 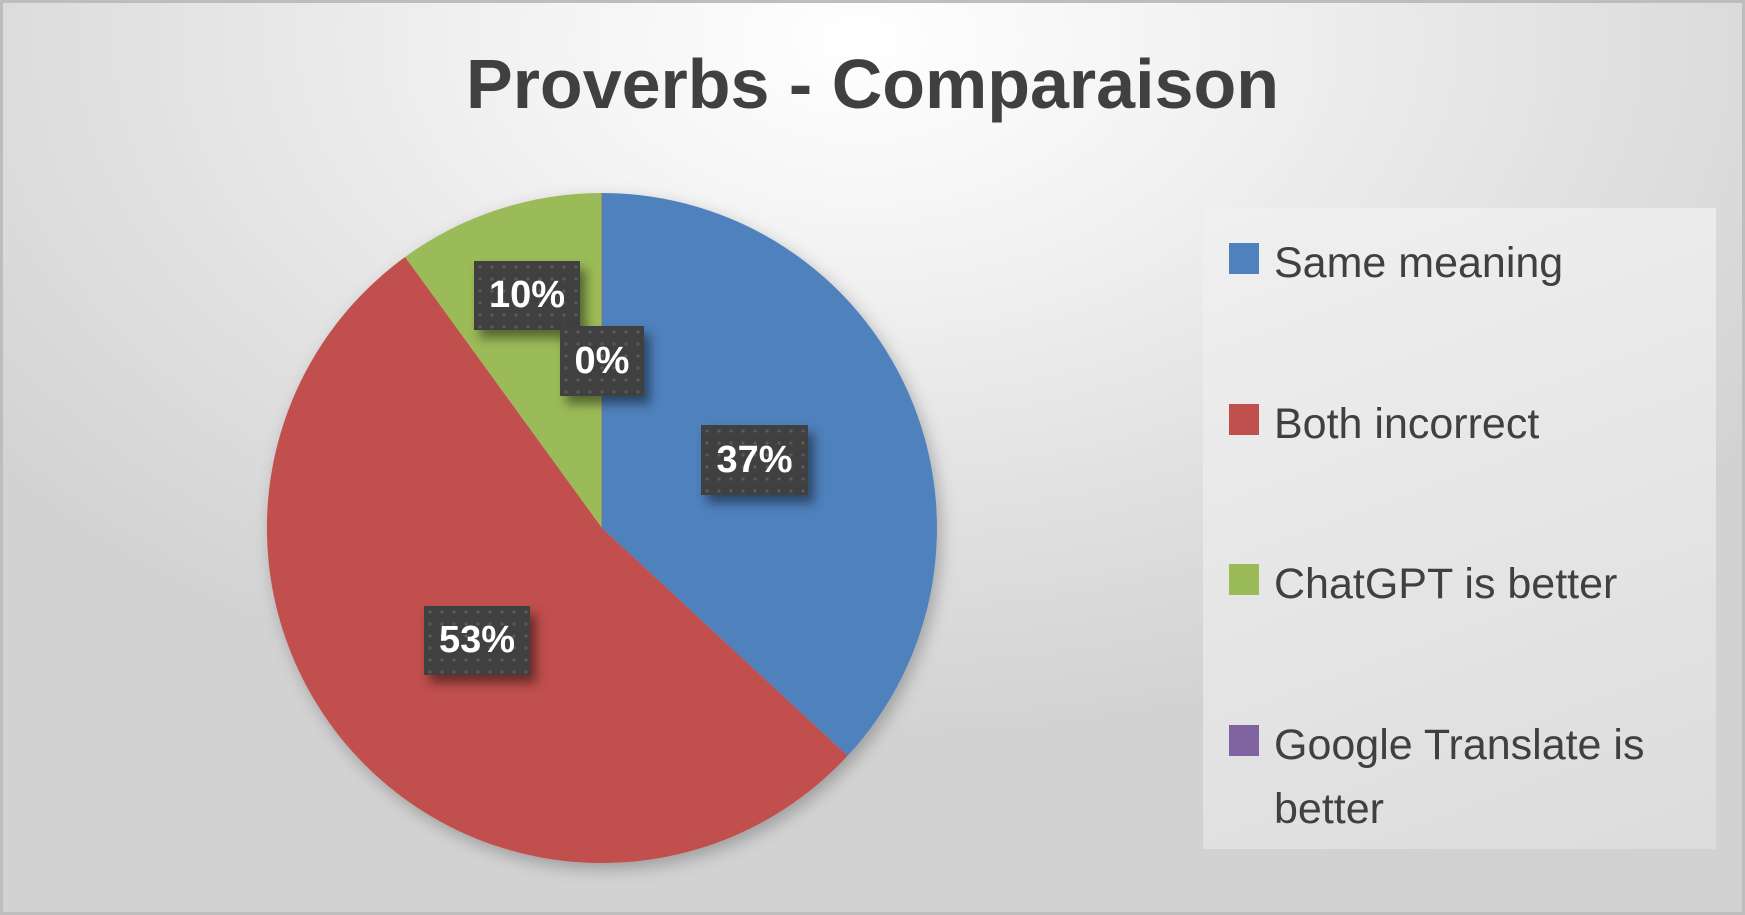 What do you see at coordinates (1446, 584) in the screenshot?
I see `legend-label: ChatGPT is better` at bounding box center [1446, 584].